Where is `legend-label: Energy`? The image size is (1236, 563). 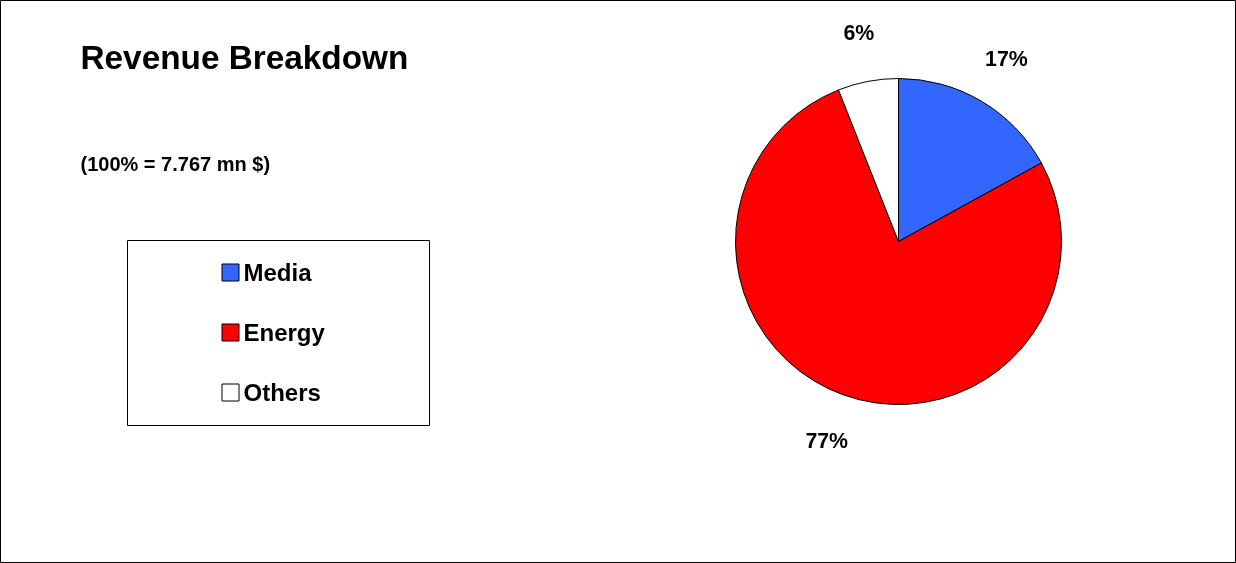 legend-label: Energy is located at coordinates (284, 332).